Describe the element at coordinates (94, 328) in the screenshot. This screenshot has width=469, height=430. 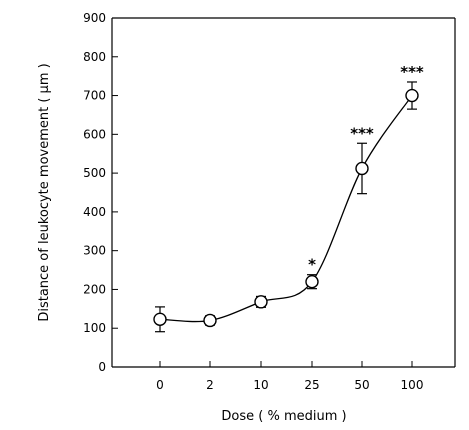
I see `y-tick-label: 100` at that location.